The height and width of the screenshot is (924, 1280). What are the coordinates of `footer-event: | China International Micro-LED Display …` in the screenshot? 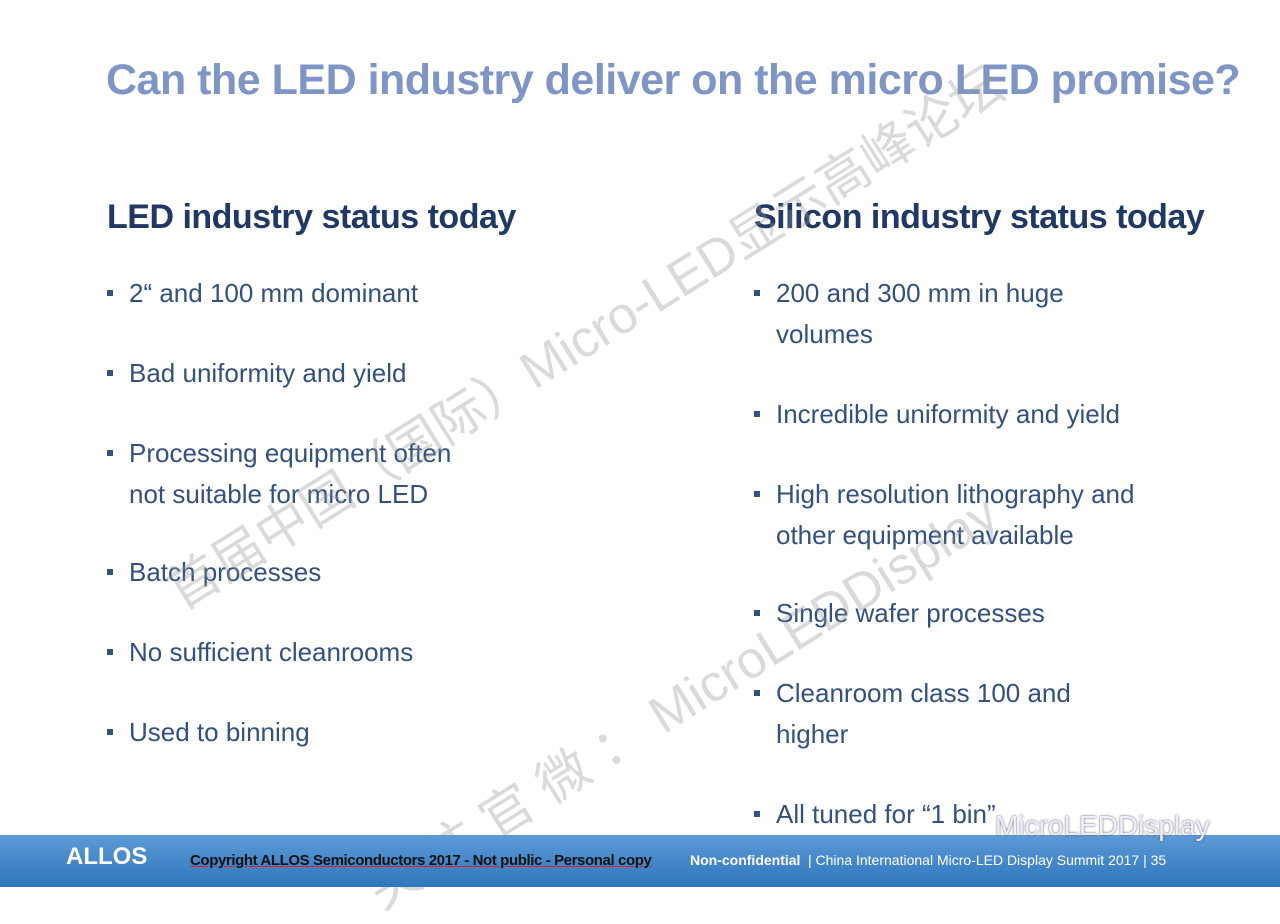 It's located at (987, 860).